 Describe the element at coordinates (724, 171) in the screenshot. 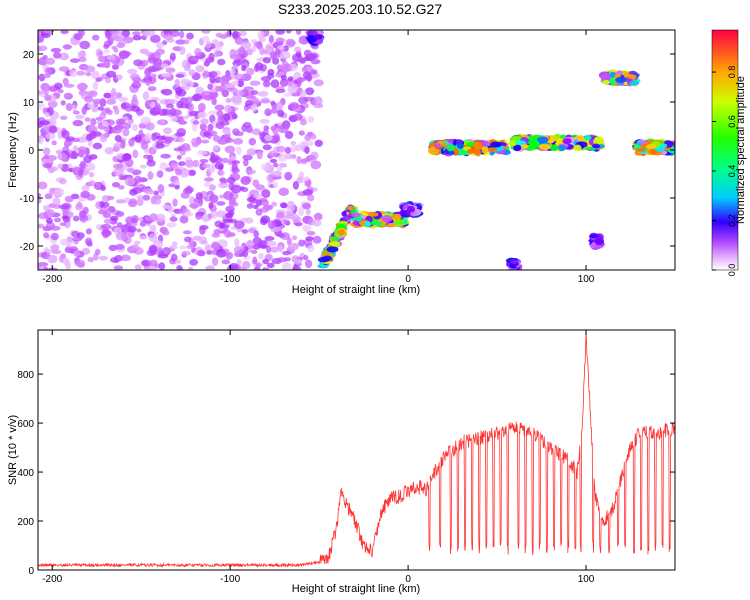

I see `colorbar-ticks: 0.0 0.2 0.4 0.6 0.8` at that location.